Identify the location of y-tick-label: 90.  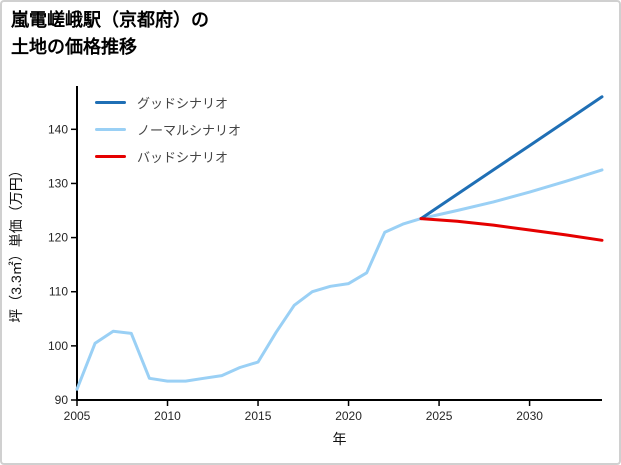
(62, 400).